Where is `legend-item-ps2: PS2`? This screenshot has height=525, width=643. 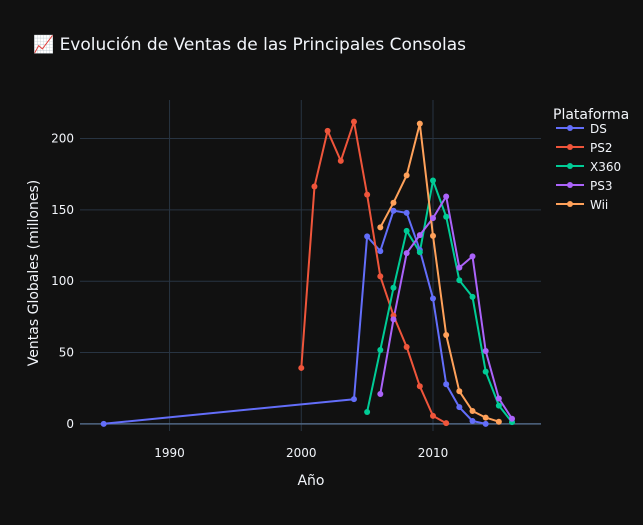
legend-item-ps2: PS2 is located at coordinates (584, 148).